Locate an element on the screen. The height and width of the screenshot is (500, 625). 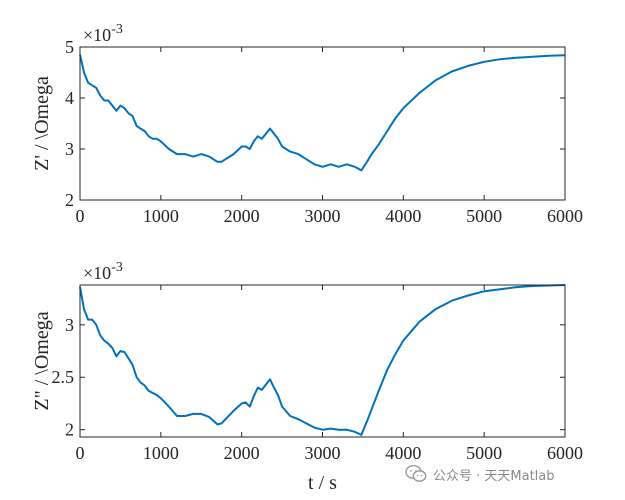
y-tick-label: 5 is located at coordinates (69, 47).